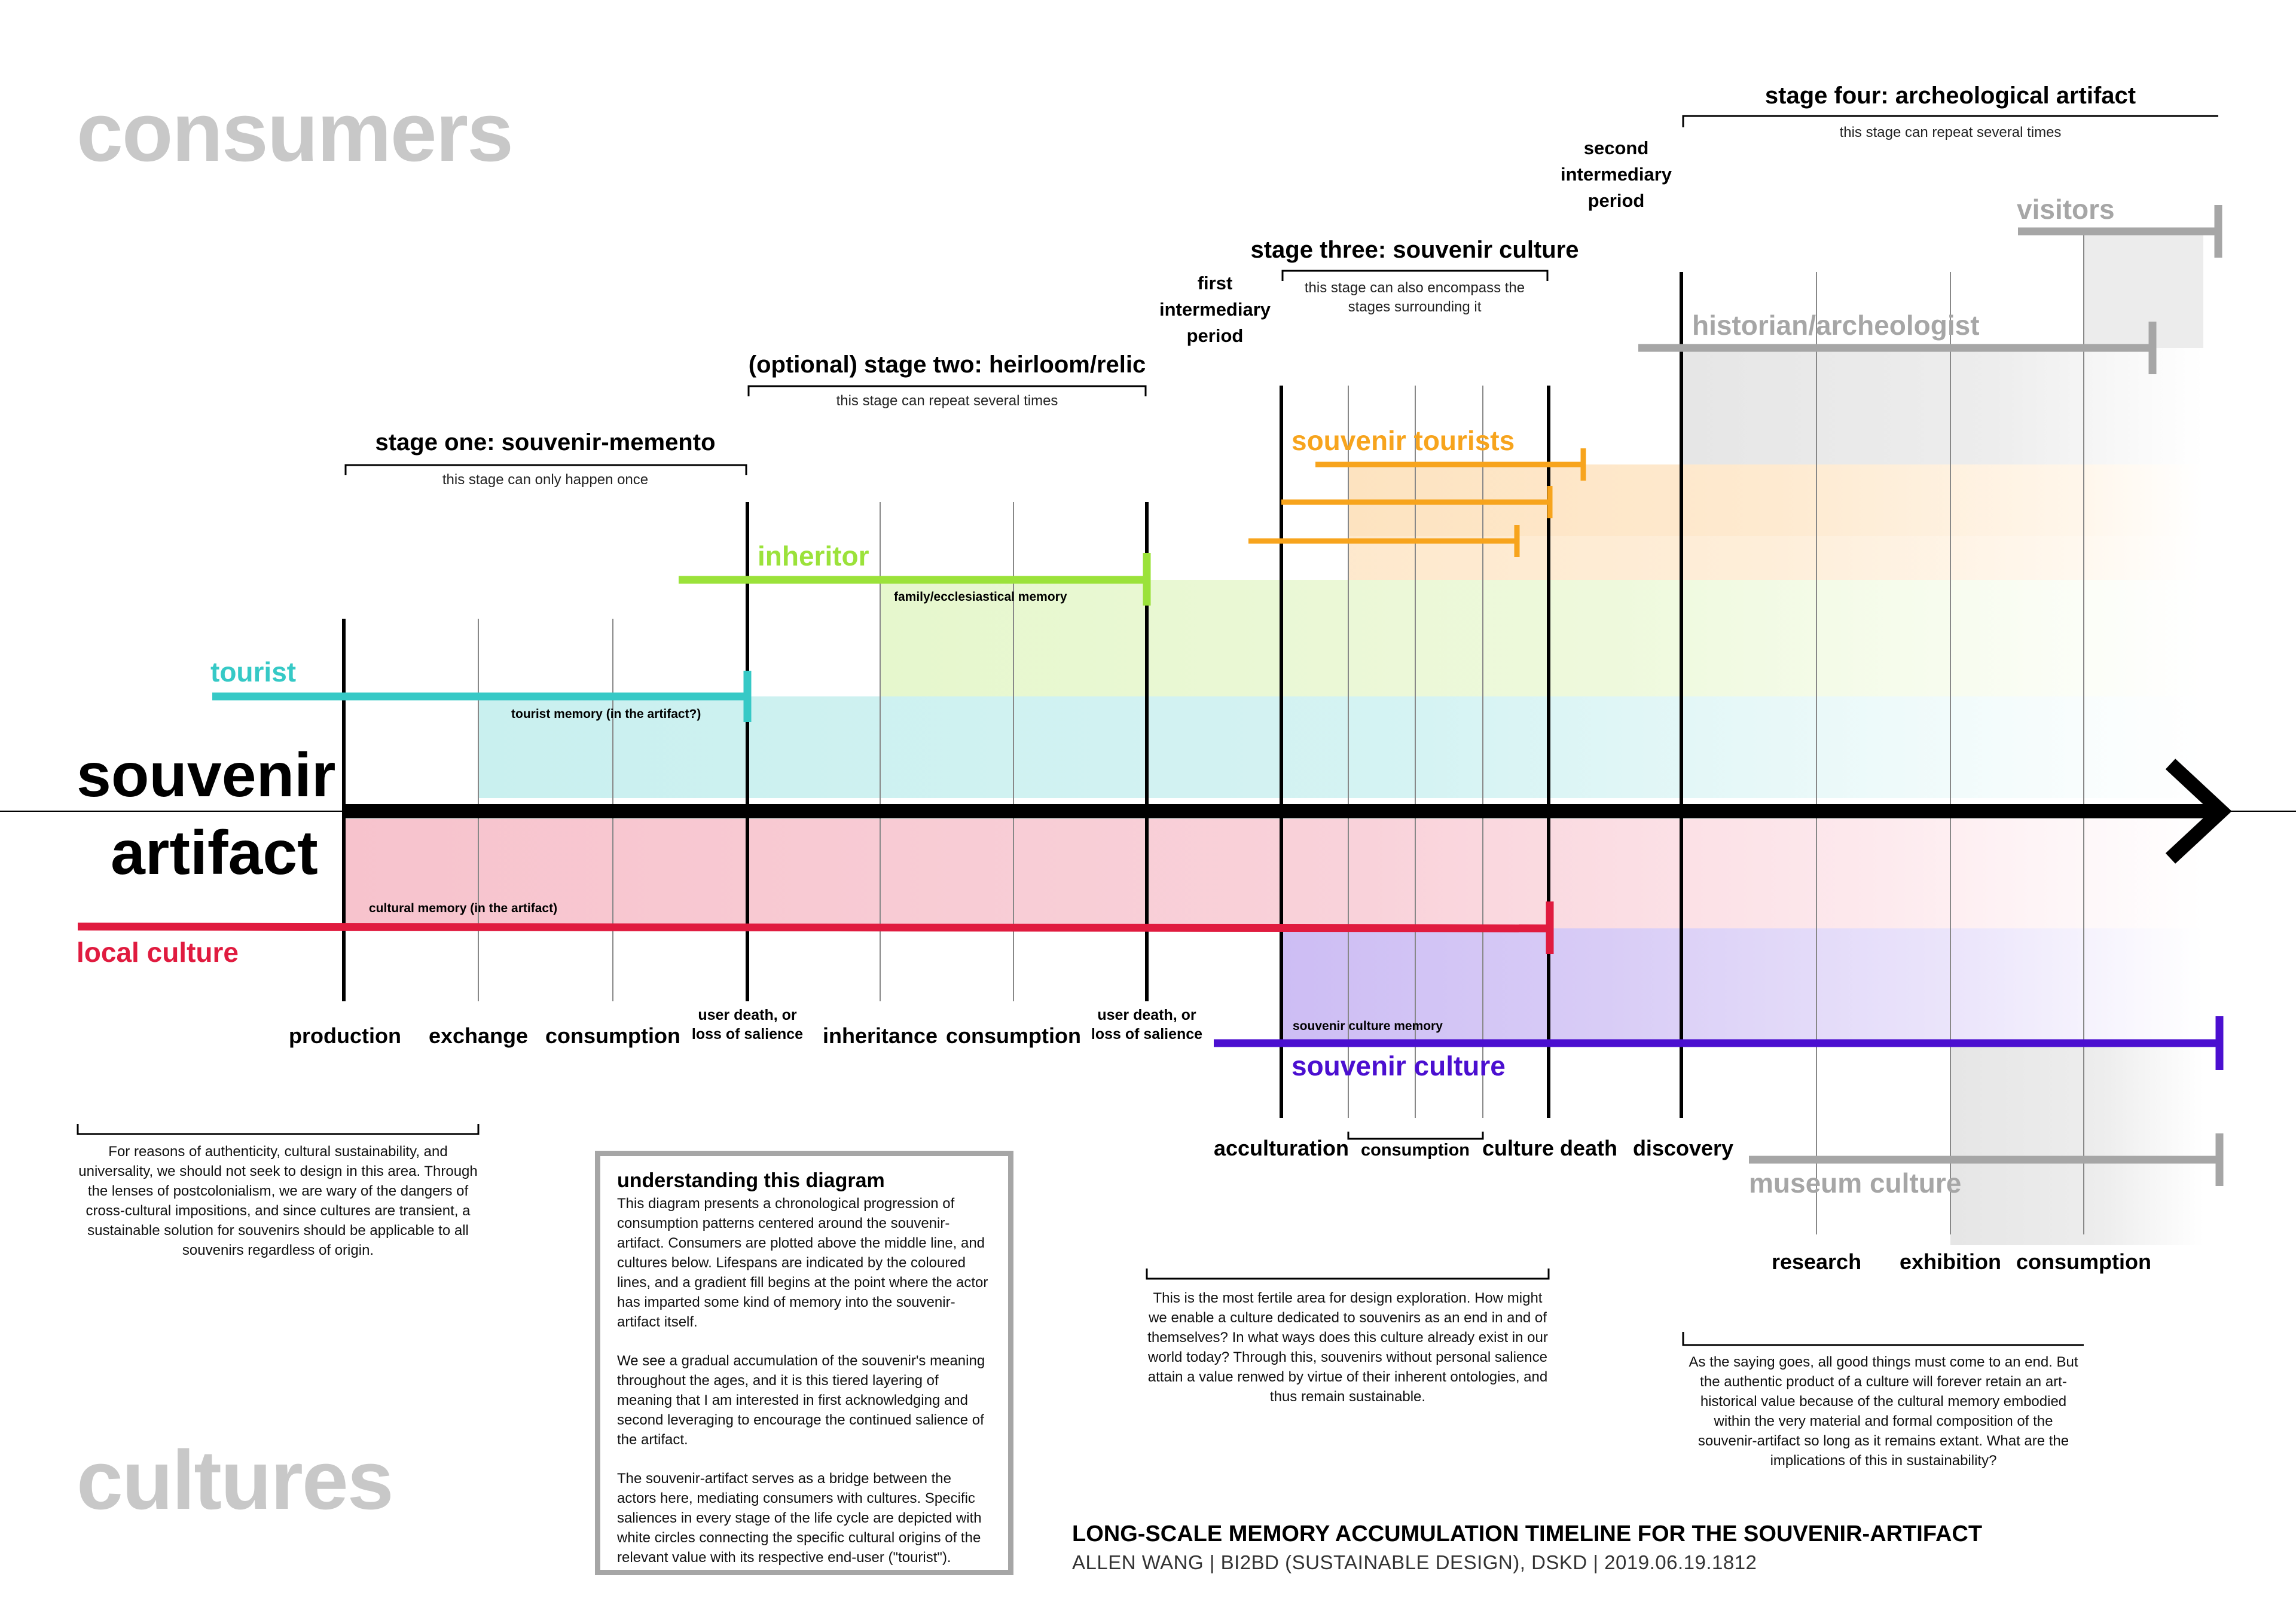 The height and width of the screenshot is (1623, 2296). What do you see at coordinates (478, 1036) in the screenshot?
I see `label-exchange: exchange` at bounding box center [478, 1036].